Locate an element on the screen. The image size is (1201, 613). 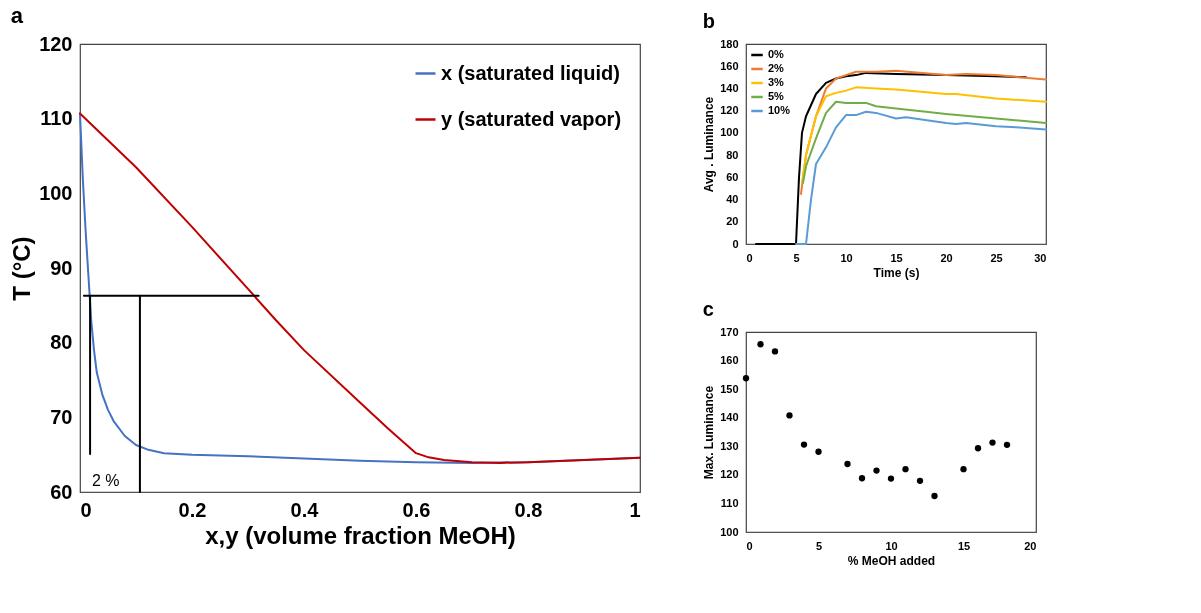
x-tick-label: 1 is located at coordinates (635, 509).